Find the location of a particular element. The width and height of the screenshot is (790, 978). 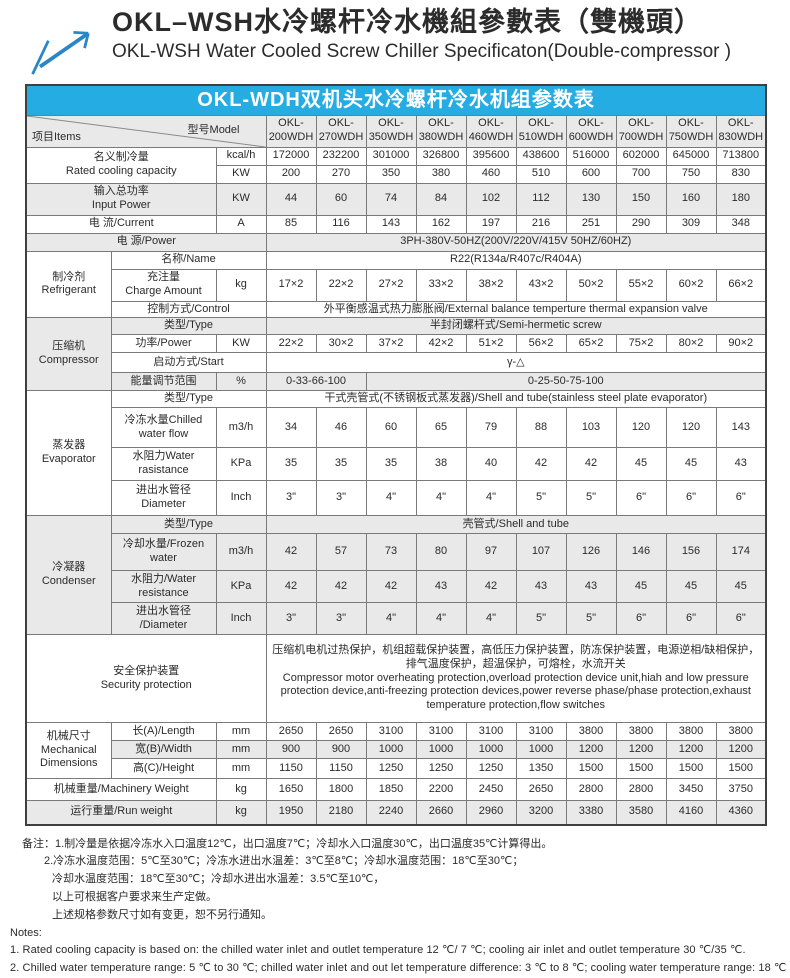

row-evap-diameter-cell-7: 5" is located at coordinates (541, 498).